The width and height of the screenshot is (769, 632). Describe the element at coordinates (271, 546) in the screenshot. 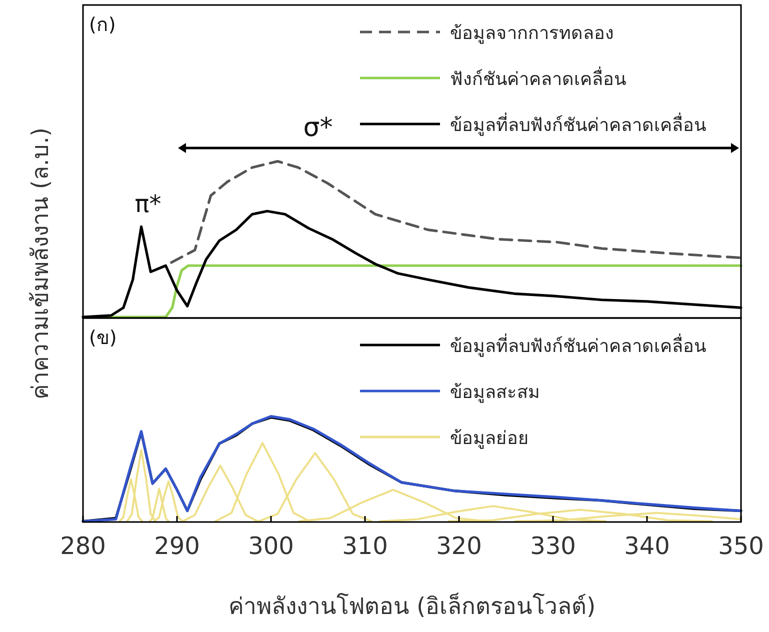

I see `x-tick-label: 300` at that location.